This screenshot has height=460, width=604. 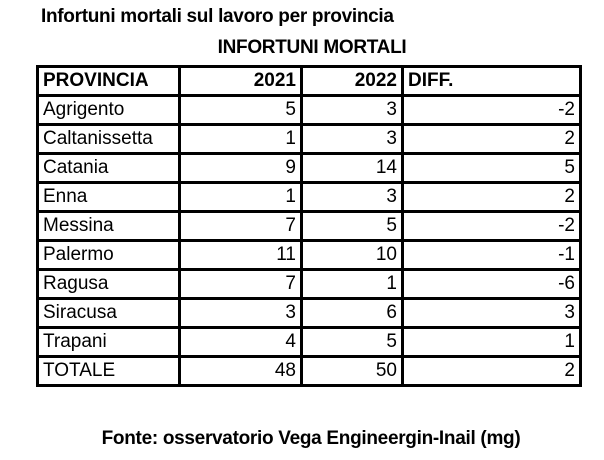 I want to click on table-row: Siracusa 3 6 3, so click(x=309, y=313).